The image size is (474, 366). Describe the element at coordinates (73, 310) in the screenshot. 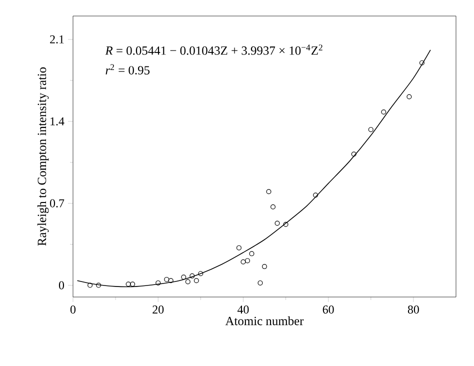

I see `x-tick-label: 0` at that location.